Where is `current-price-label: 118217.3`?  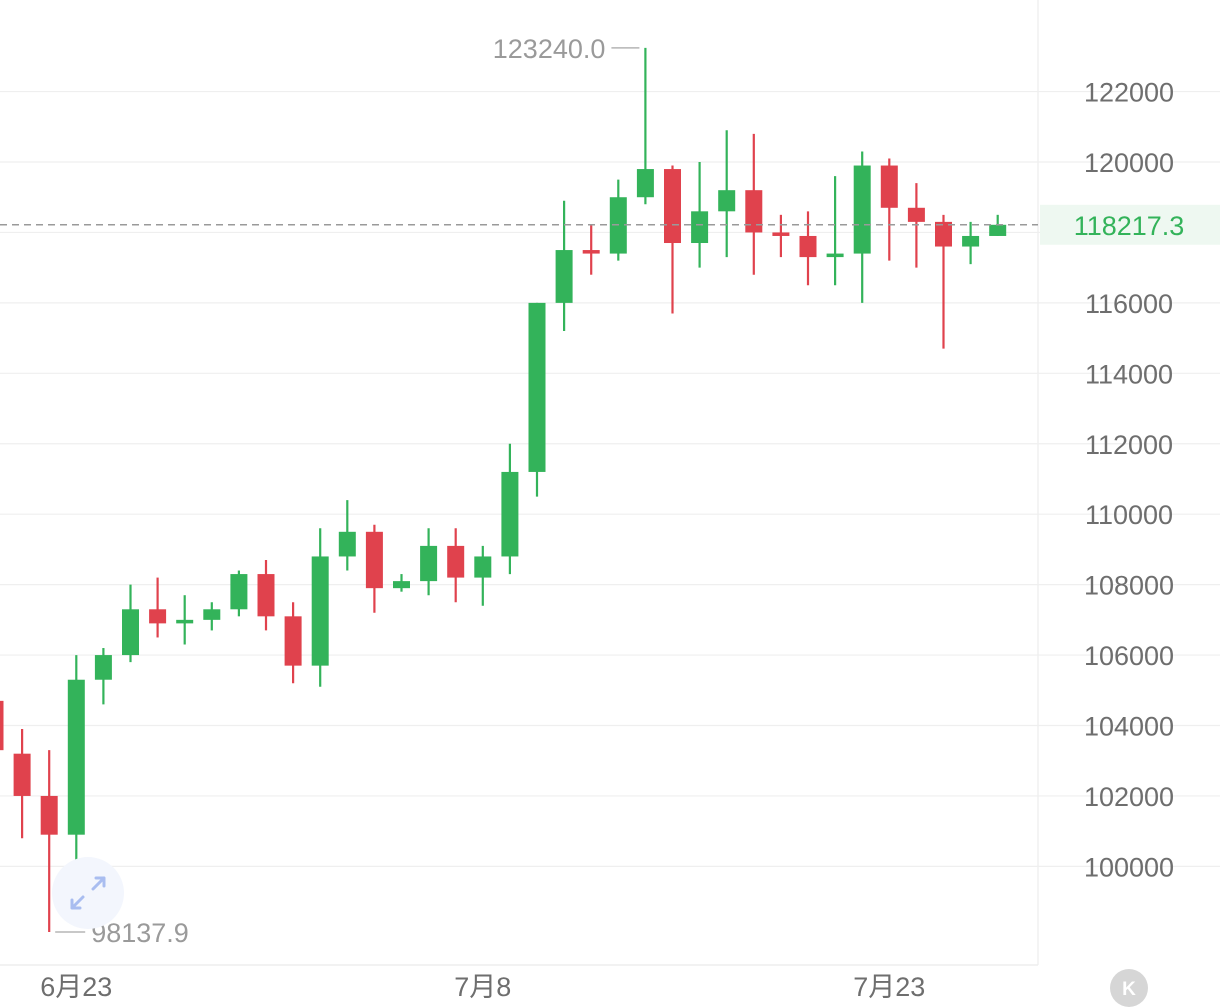
current-price-label: 118217.3 is located at coordinates (1129, 226).